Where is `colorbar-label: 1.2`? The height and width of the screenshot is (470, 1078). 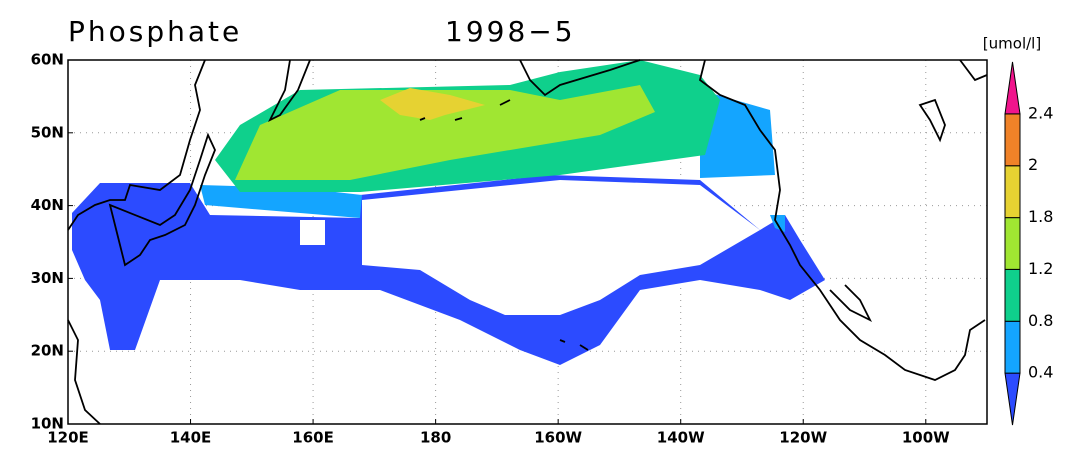
colorbar-label: 1.2 is located at coordinates (1040, 268).